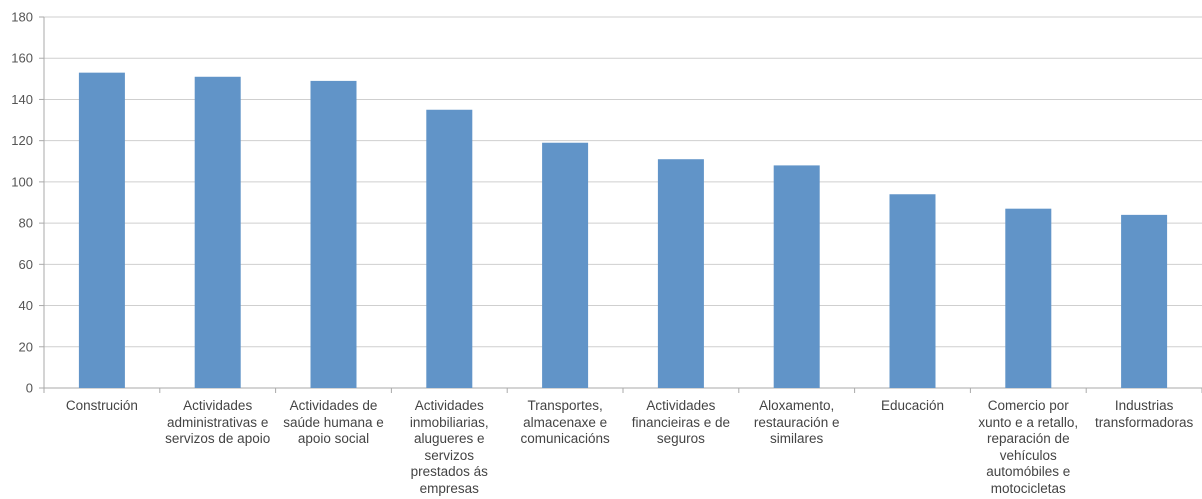 The height and width of the screenshot is (499, 1202). What do you see at coordinates (22, 181) in the screenshot?
I see `y-tick-label: 100` at bounding box center [22, 181].